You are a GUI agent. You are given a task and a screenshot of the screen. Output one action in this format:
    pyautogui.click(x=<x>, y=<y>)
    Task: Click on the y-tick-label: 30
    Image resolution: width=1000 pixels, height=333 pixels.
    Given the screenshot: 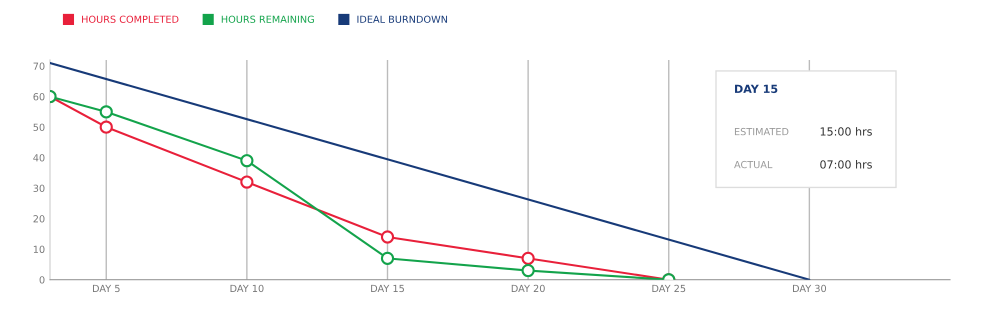 What is the action you would take?
    pyautogui.click(x=39, y=188)
    